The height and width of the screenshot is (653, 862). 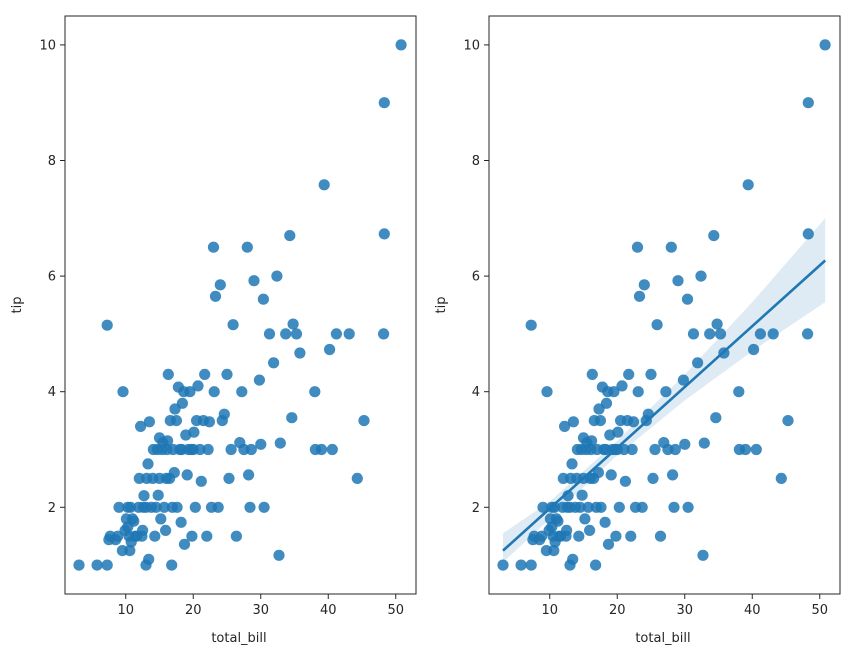 What do you see at coordinates (441, 305) in the screenshot?
I see `right-y-axis-label: tip` at bounding box center [441, 305].